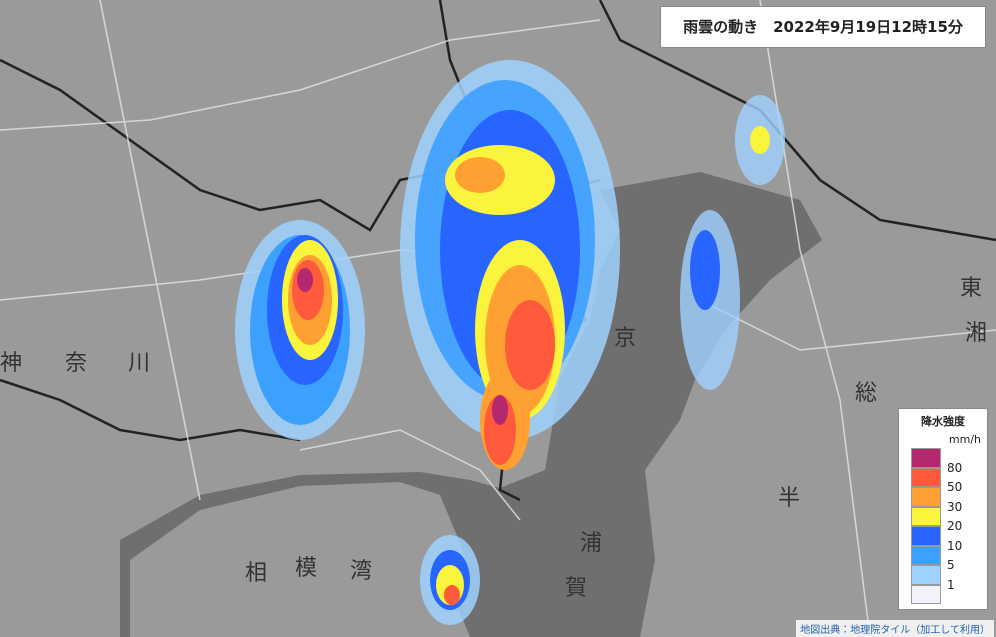 Image resolution: width=996 pixels, height=637 pixels. I want to click on legend-unit: mm/h, so click(964, 439).